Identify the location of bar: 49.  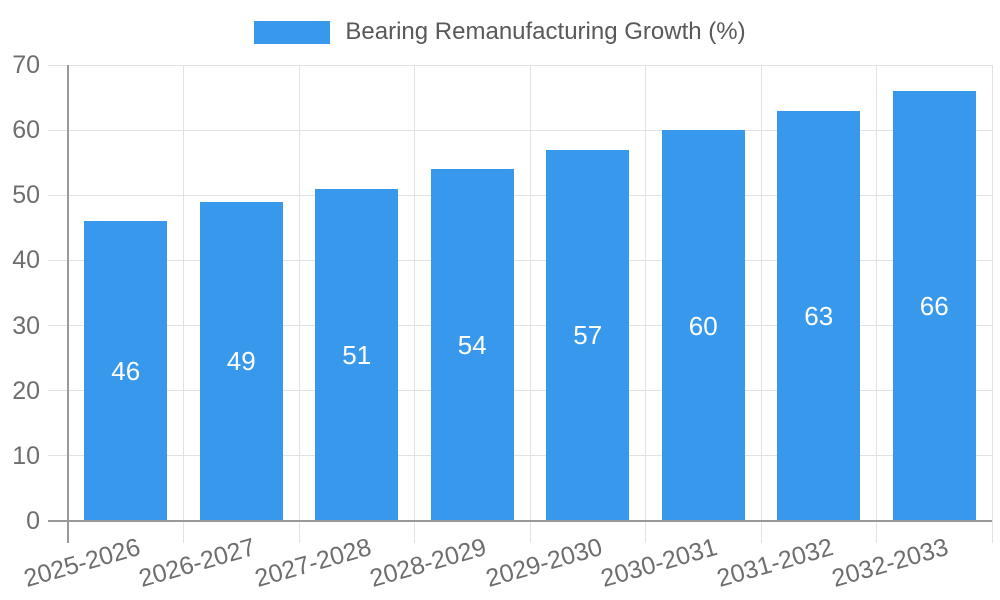
(241, 361).